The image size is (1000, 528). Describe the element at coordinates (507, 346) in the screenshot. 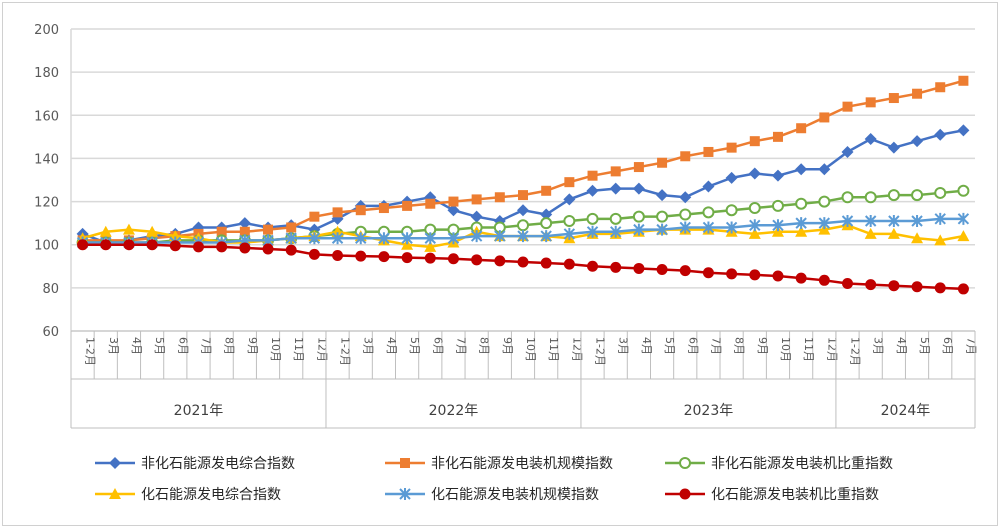

I see `x-category-label: 9月` at that location.